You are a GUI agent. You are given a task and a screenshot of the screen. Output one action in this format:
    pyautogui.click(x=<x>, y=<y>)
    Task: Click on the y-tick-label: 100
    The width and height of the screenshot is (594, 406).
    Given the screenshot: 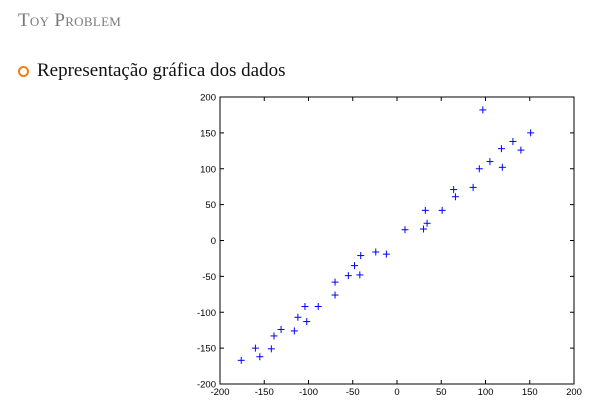 What is the action you would take?
    pyautogui.click(x=208, y=169)
    